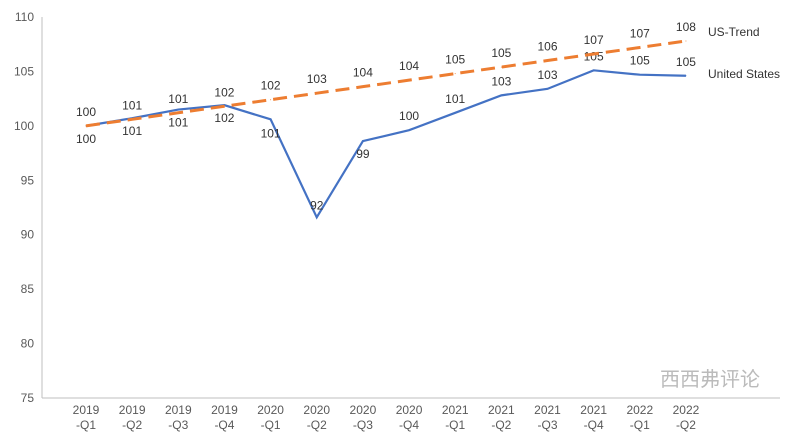 The image size is (800, 439). I want to click on data-label: 99, so click(363, 154).